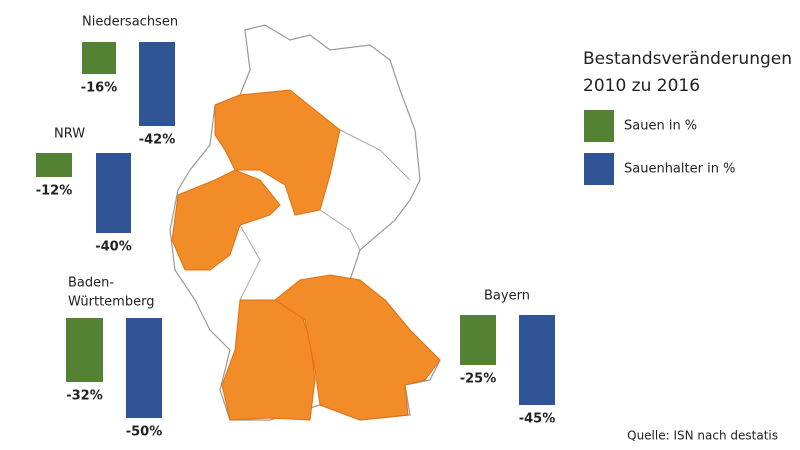 Image resolution: width=800 pixels, height=450 pixels. Describe the element at coordinates (157, 140) in the screenshot. I see `value-label: -42%` at that location.